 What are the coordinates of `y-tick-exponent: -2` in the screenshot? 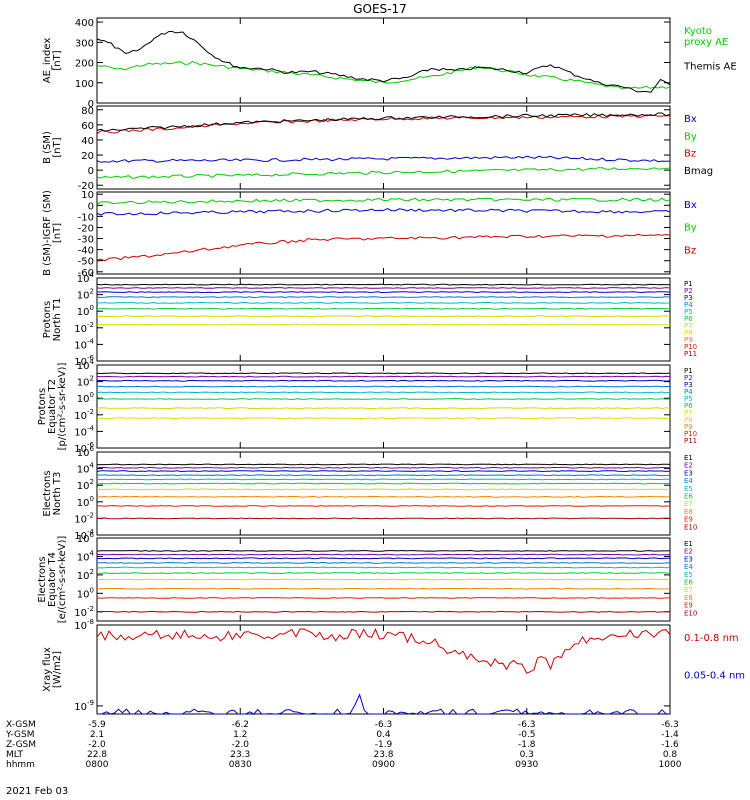 It's located at (90, 515).